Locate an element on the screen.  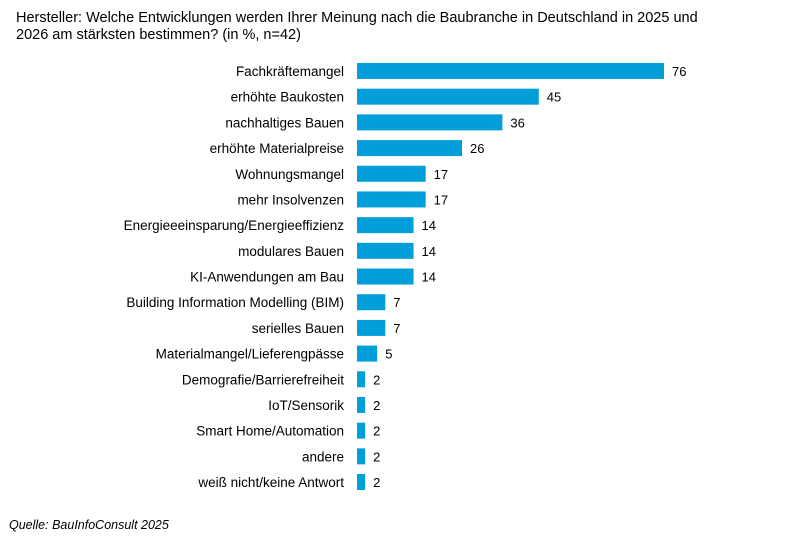
data-label: 5 is located at coordinates (388, 354).